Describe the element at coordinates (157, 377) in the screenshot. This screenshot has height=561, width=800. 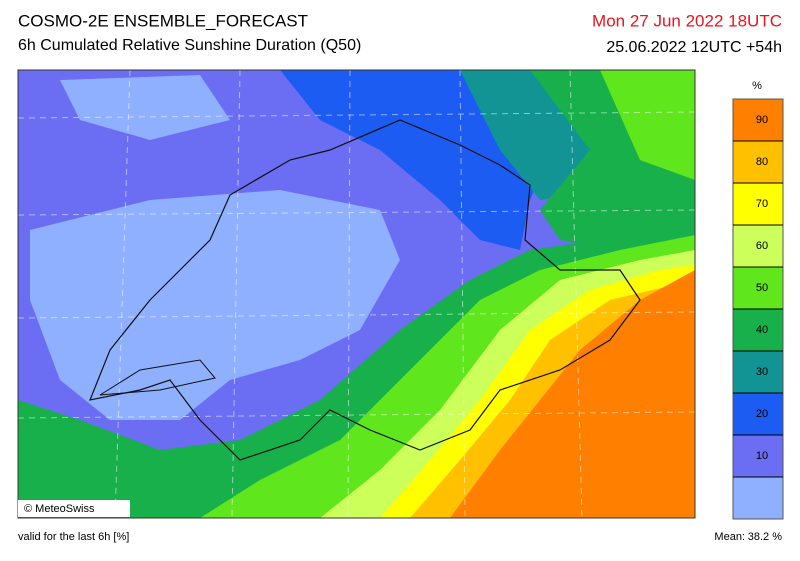
I see `lake` at that location.